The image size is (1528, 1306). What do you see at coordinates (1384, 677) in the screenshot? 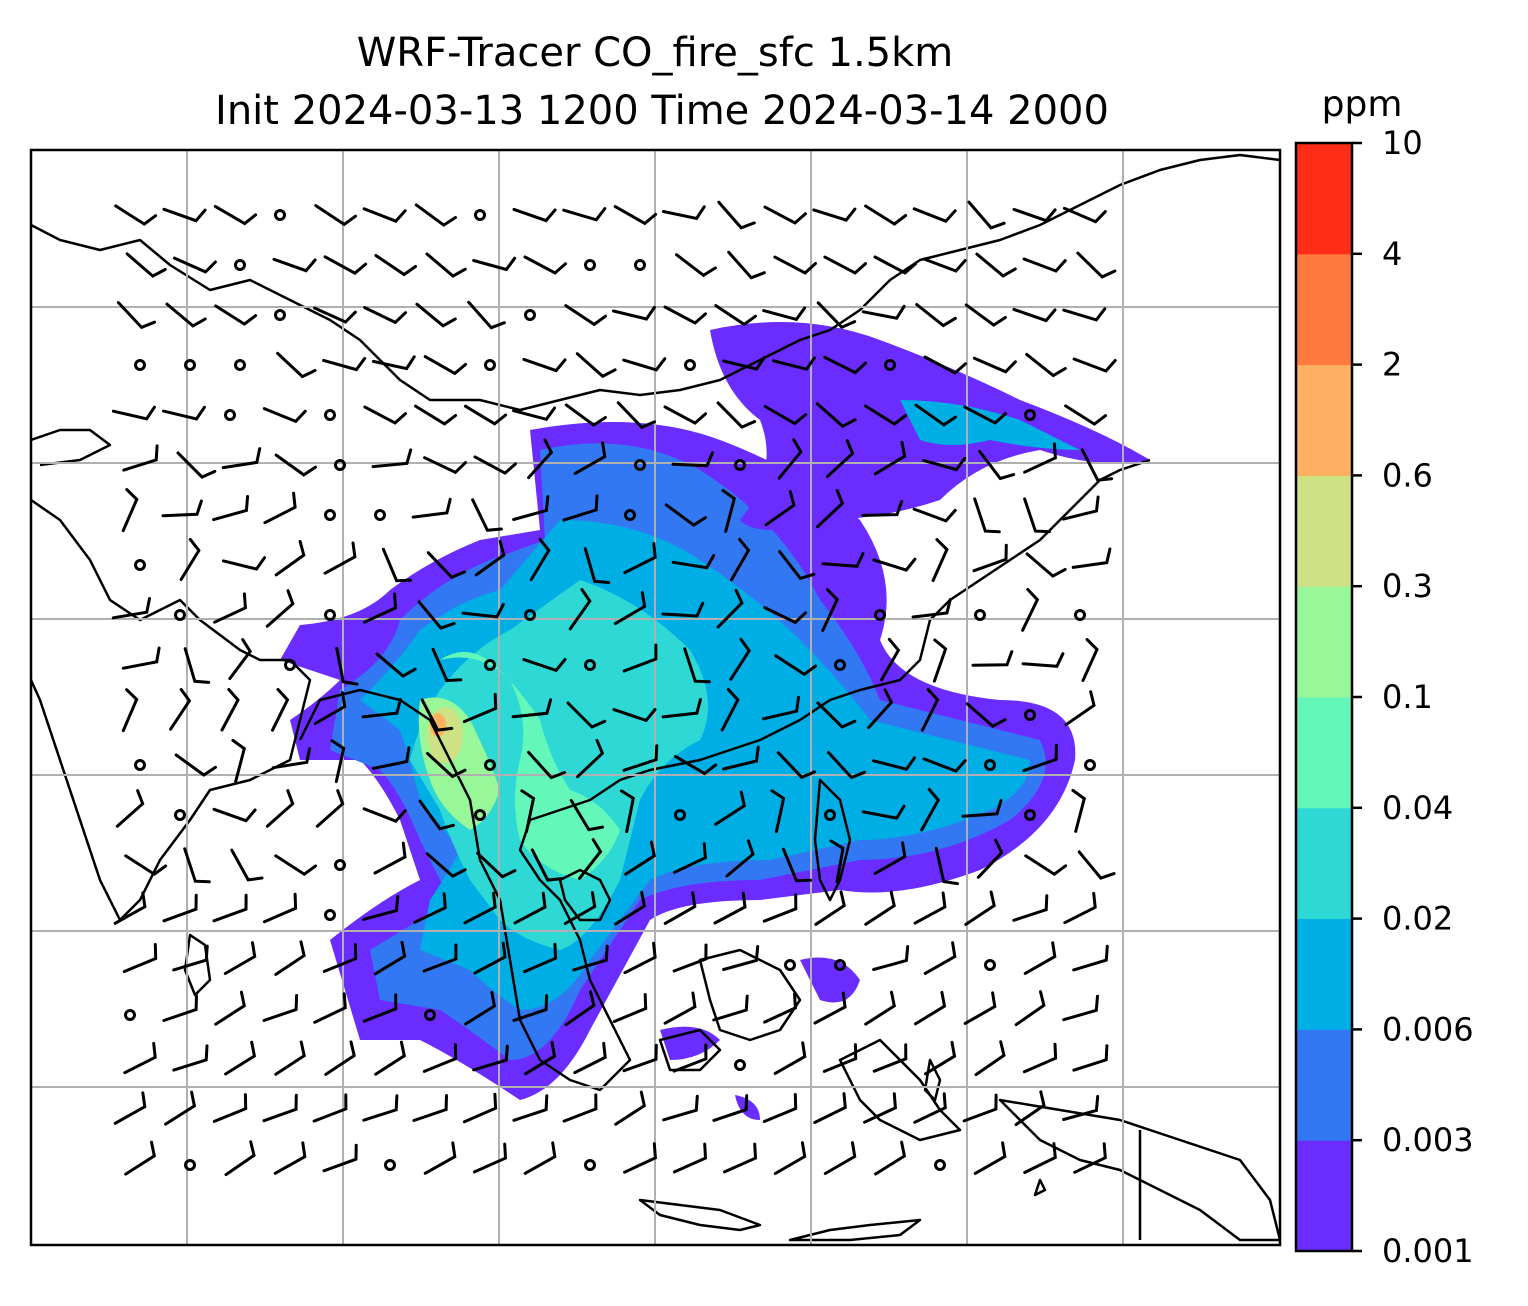
I see `colorbar: ppm 0.001 0.003 0.006 0.02 0.04 0.1 0.3 0.6 2 4 10` at bounding box center [1384, 677].